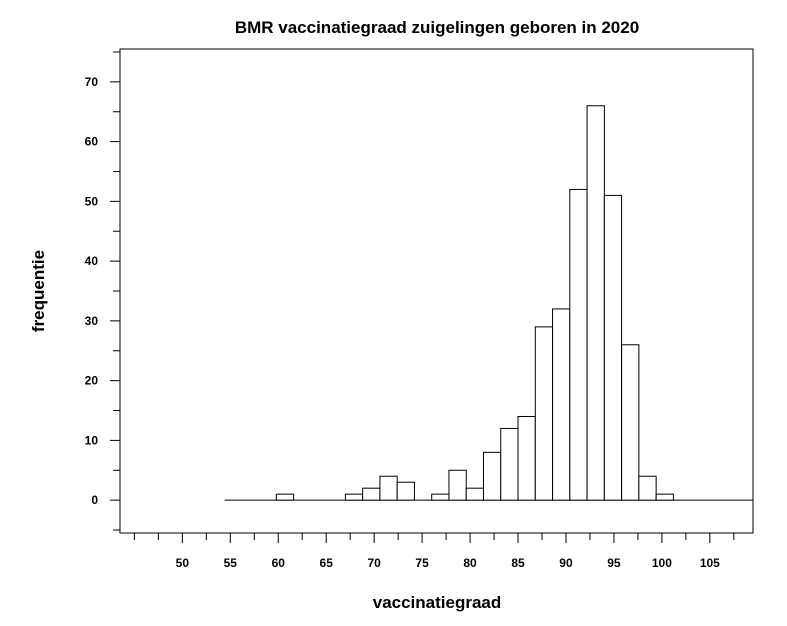  I want to click on y-axis-label: frequentie, so click(38, 291).